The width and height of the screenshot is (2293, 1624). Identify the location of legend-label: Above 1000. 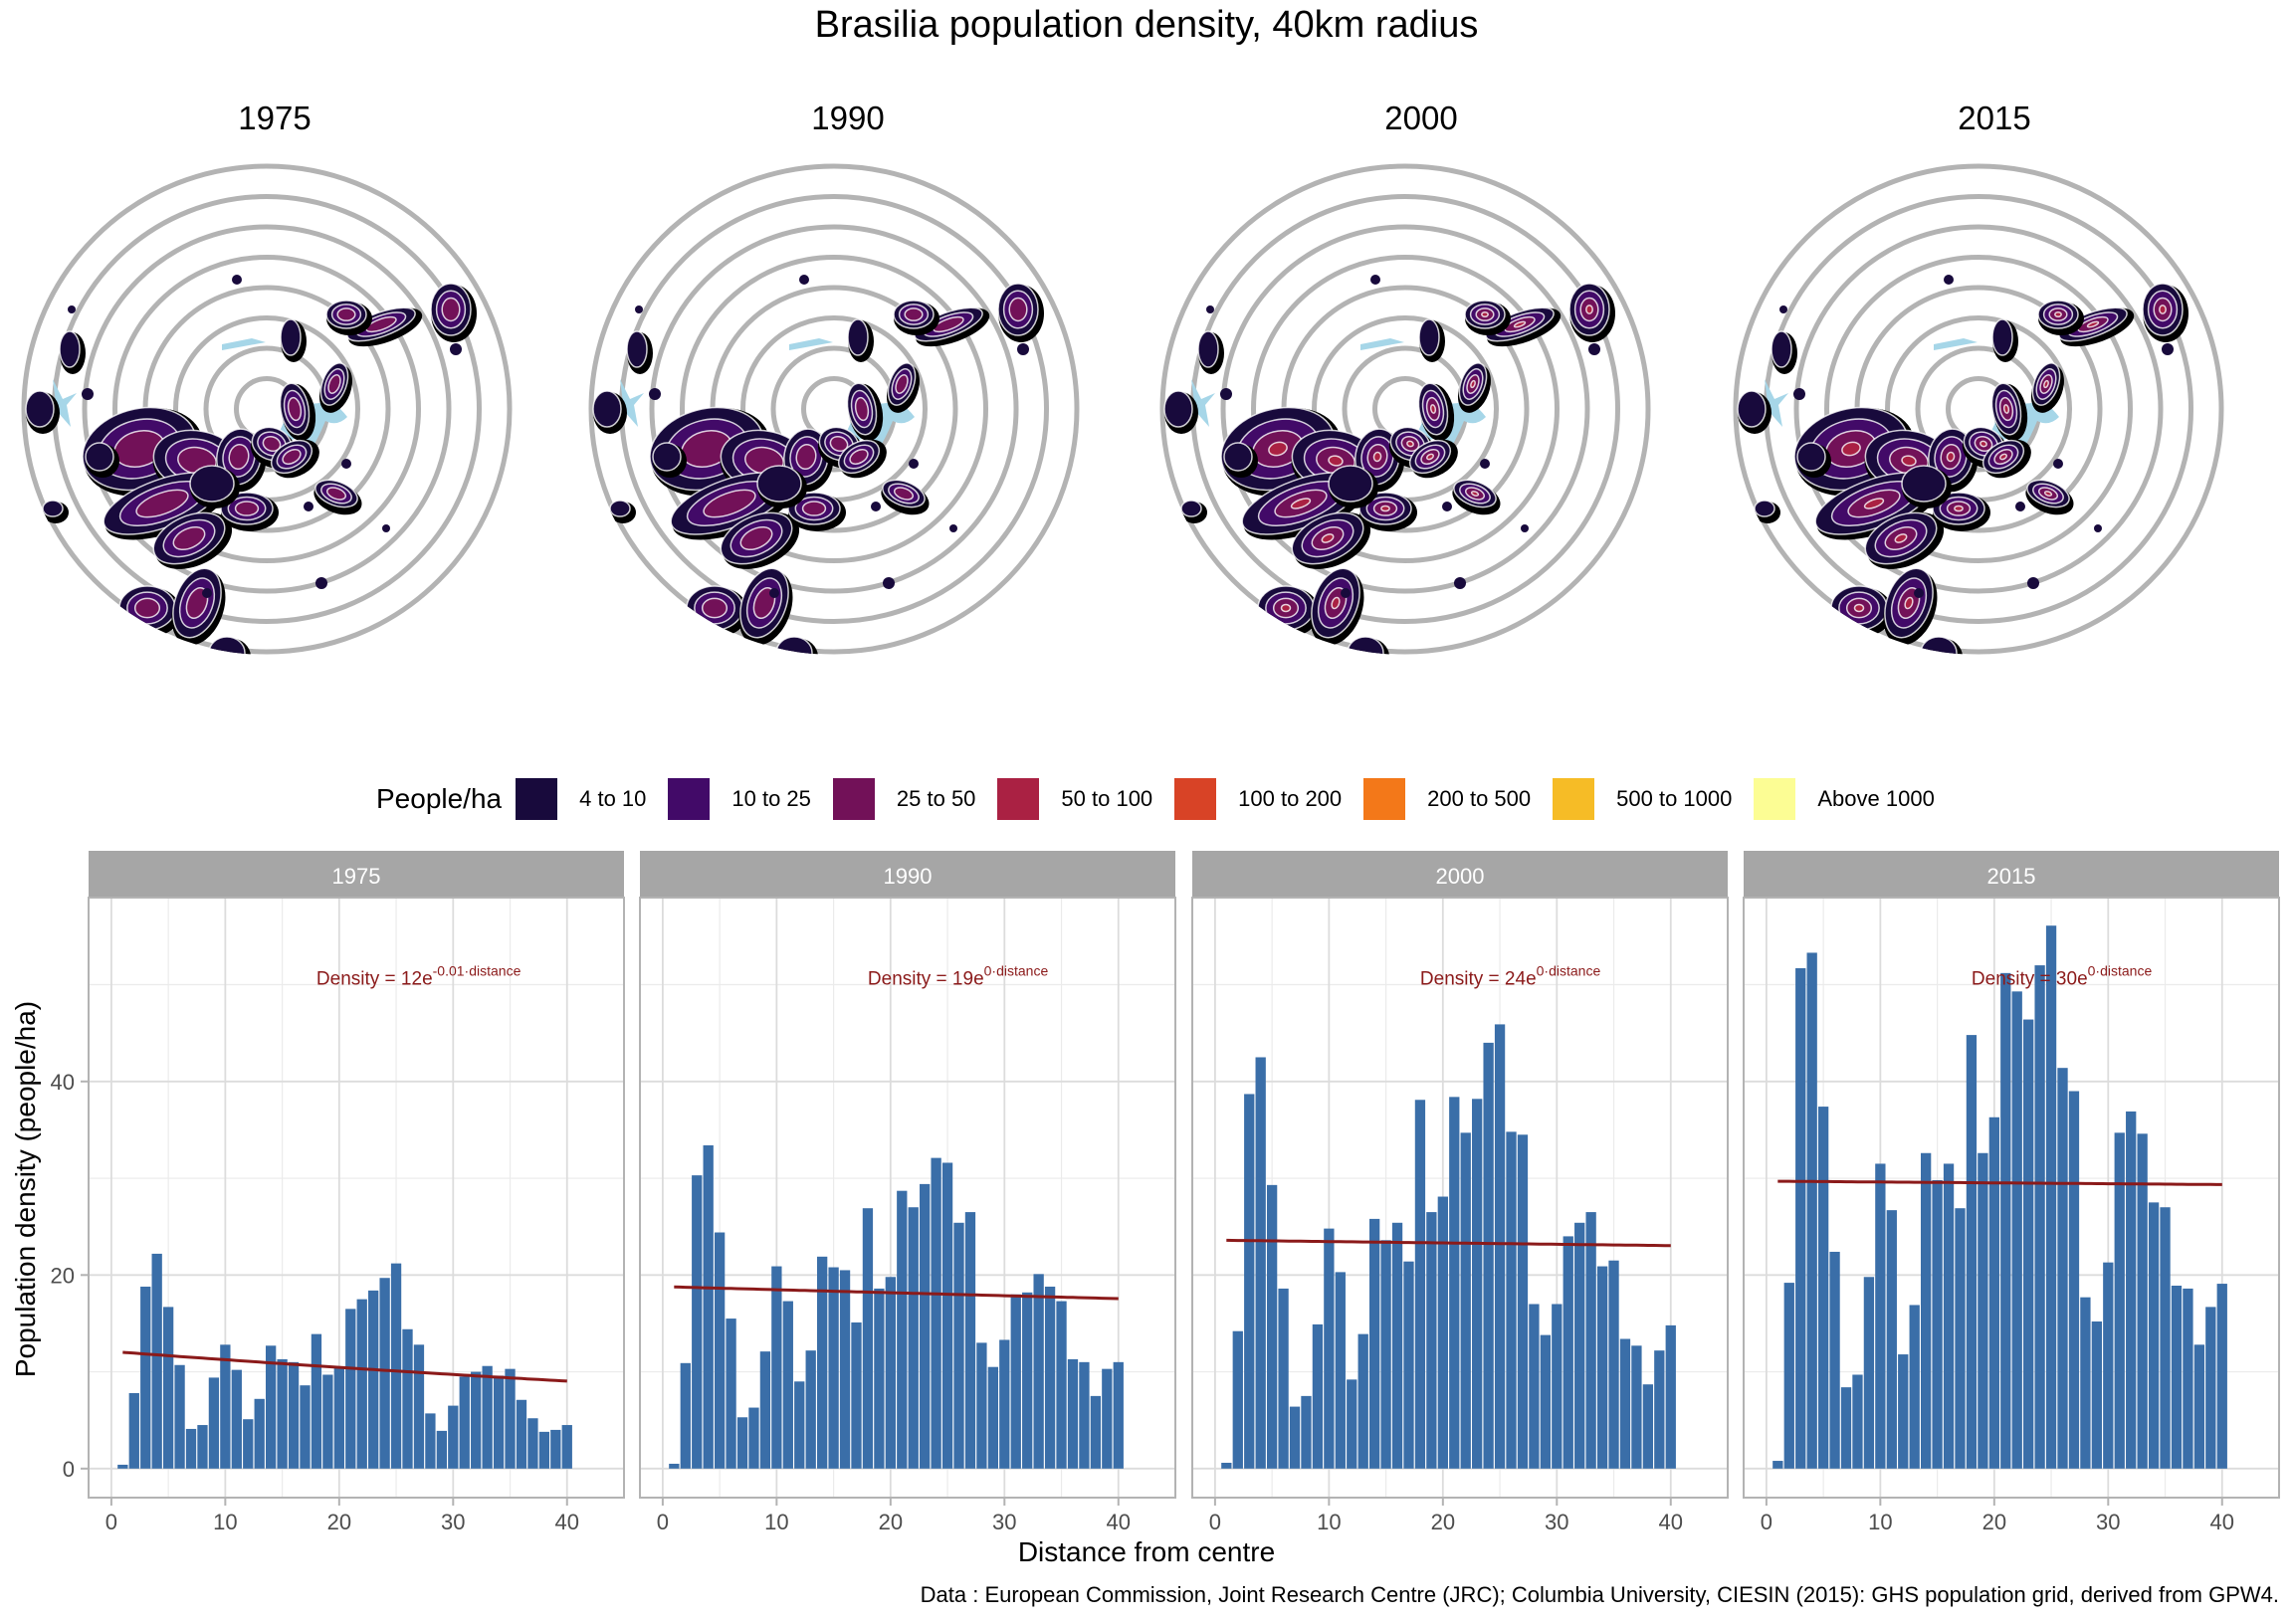
(1876, 799).